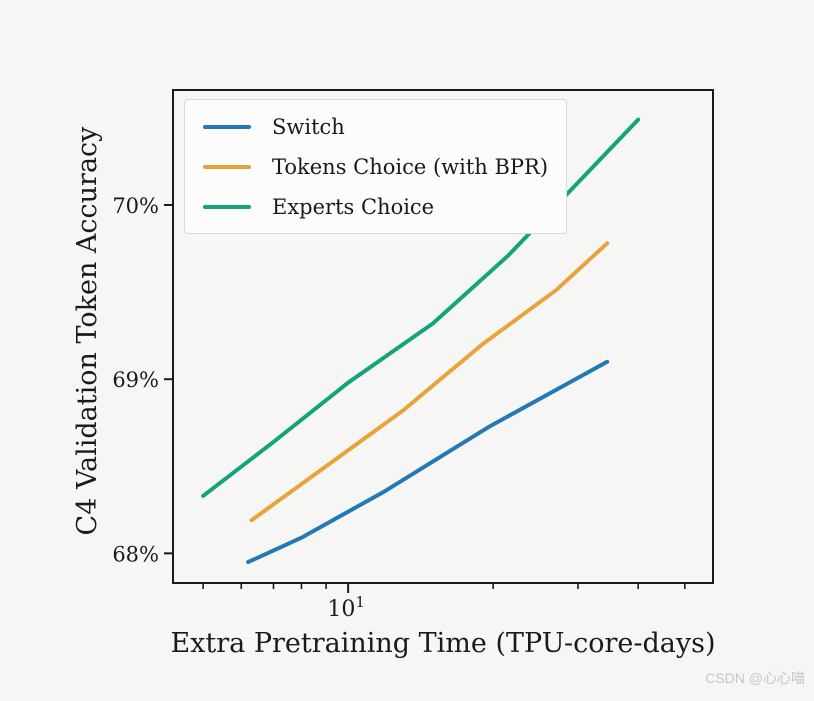 The height and width of the screenshot is (701, 814). What do you see at coordinates (135, 380) in the screenshot?
I see `y-tick-label: 69%` at bounding box center [135, 380].